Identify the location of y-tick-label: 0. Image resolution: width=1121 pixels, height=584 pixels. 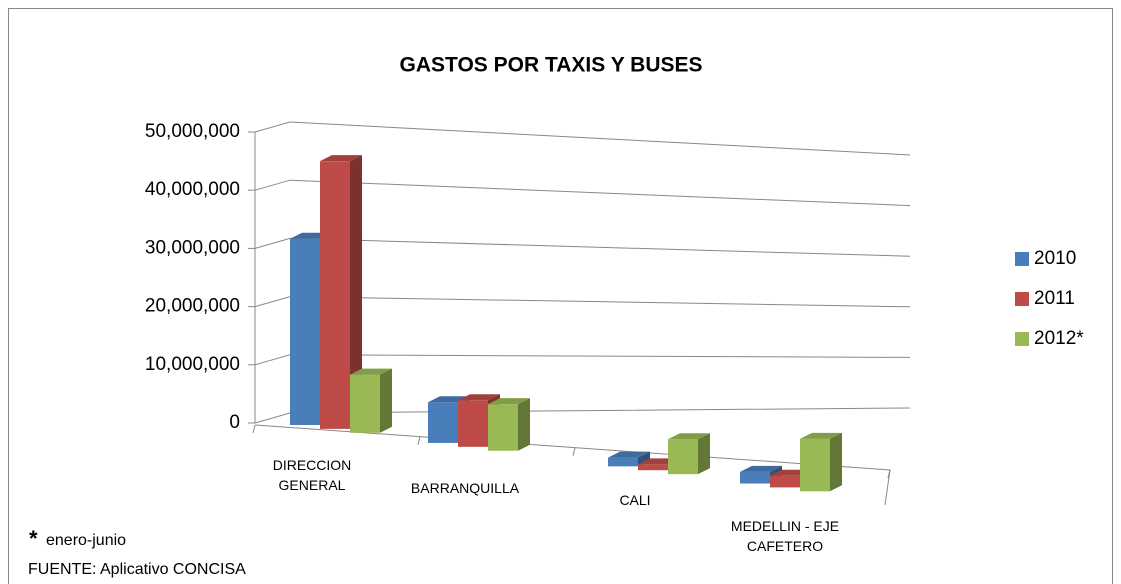
(234, 422).